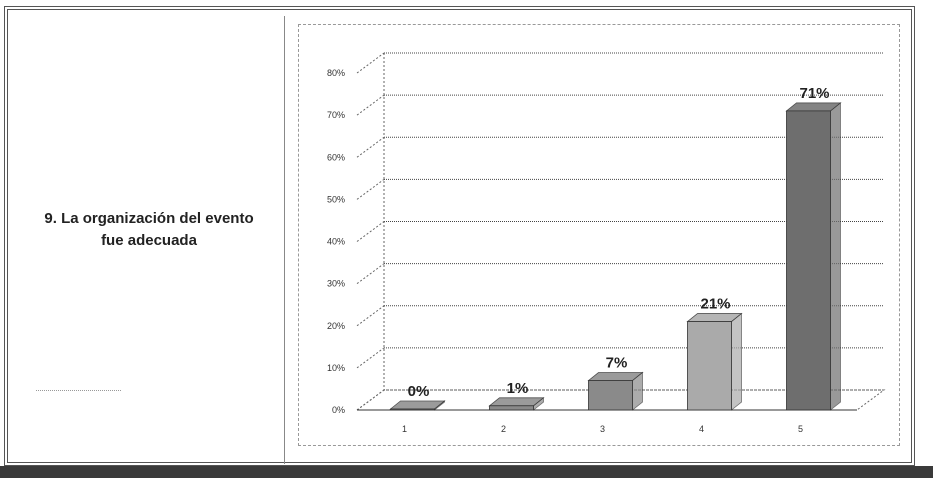 The image size is (933, 478). What do you see at coordinates (336, 368) in the screenshot?
I see `y-tick-label: 10%` at bounding box center [336, 368].